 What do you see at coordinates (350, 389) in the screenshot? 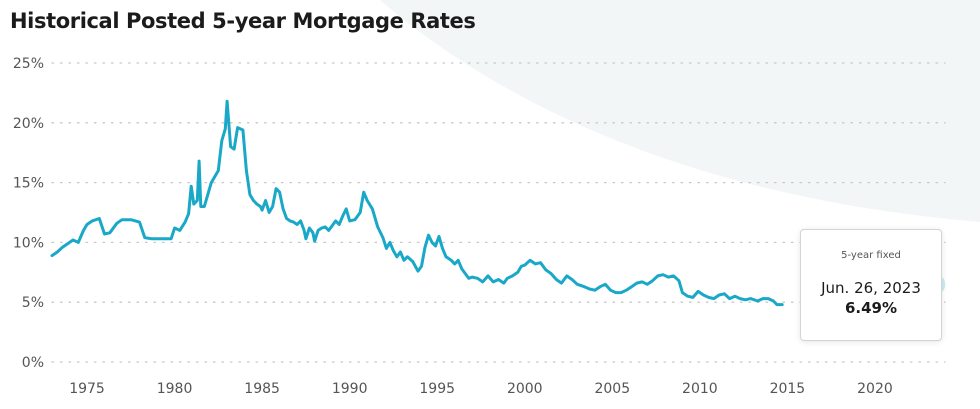
I see `x-tick-label: 1990` at bounding box center [350, 389].